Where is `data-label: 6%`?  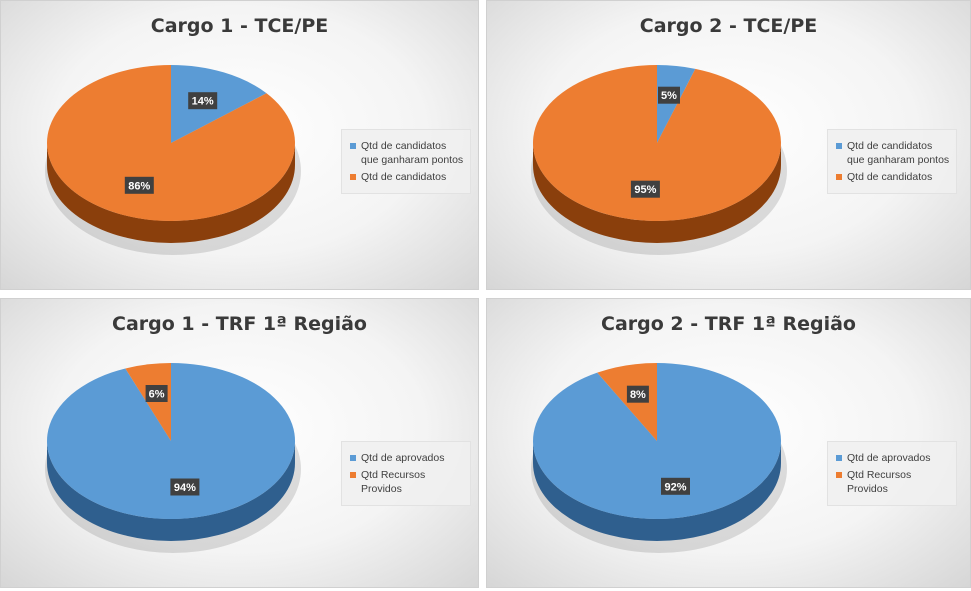
data-label: 6% is located at coordinates (156, 393).